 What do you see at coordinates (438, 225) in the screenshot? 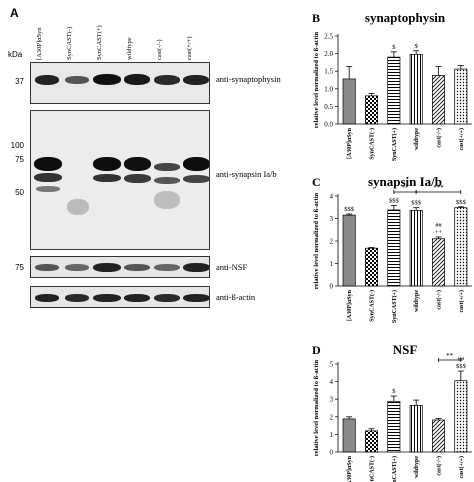
I see `significance-label: ##` at bounding box center [438, 225].